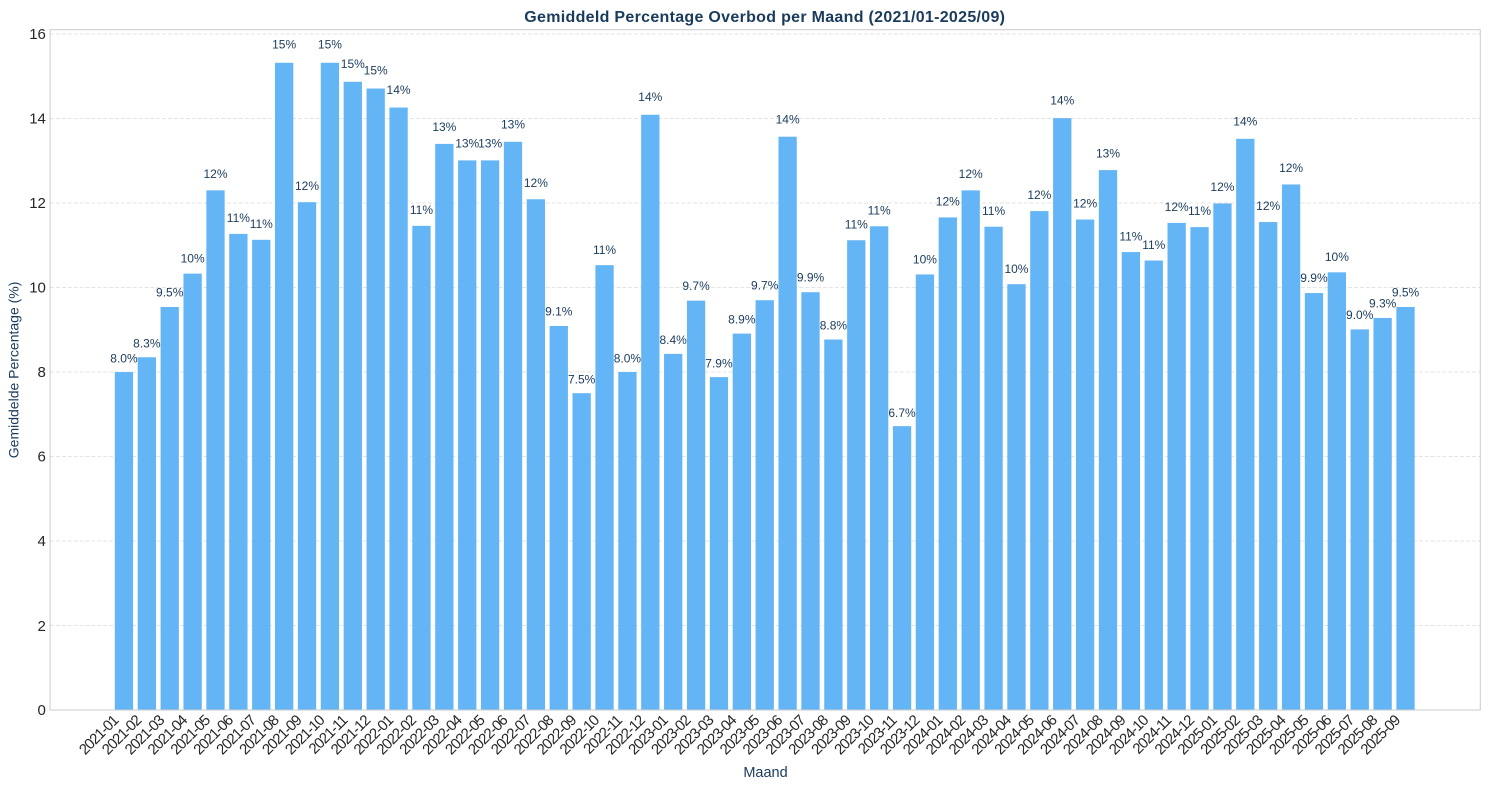  What do you see at coordinates (42, 626) in the screenshot?
I see `svg-text: 2` at bounding box center [42, 626].